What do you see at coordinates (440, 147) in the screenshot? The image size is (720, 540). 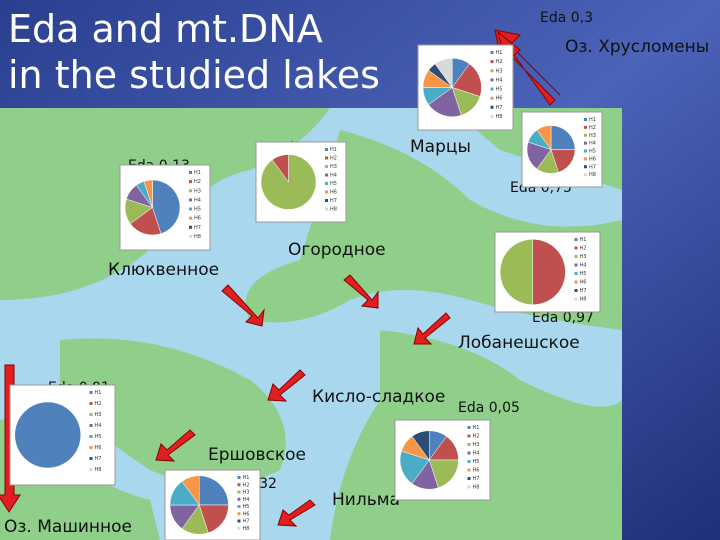 I see `lake-label: Марцы` at bounding box center [440, 147].